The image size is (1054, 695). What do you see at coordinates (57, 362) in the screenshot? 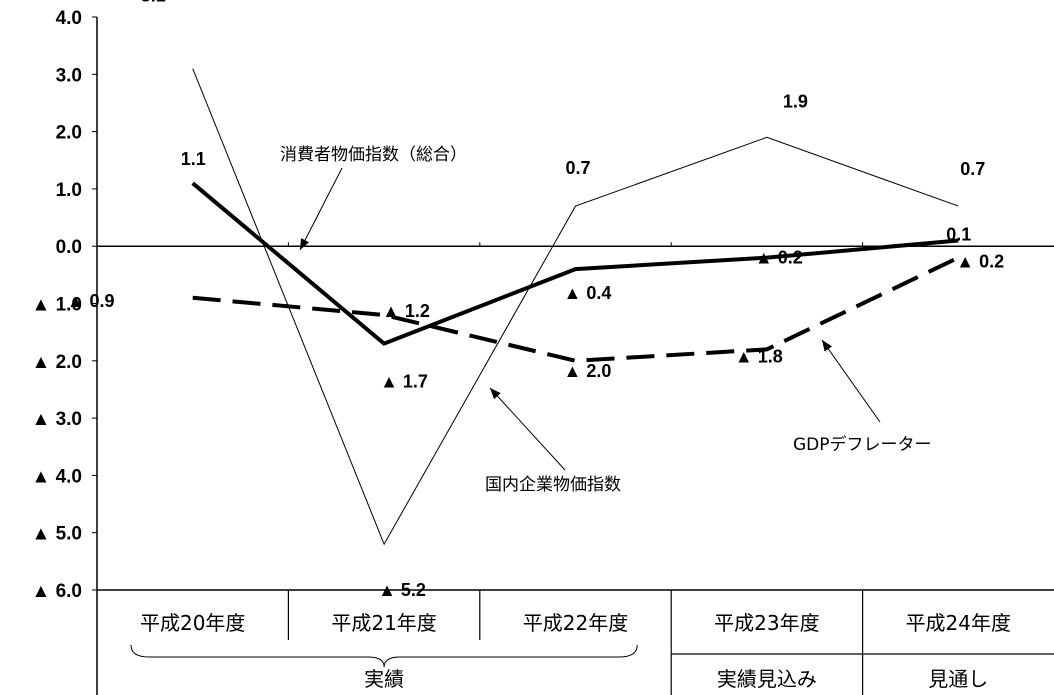
I see `y-tick-label: ▲ 2.0` at bounding box center [57, 362].